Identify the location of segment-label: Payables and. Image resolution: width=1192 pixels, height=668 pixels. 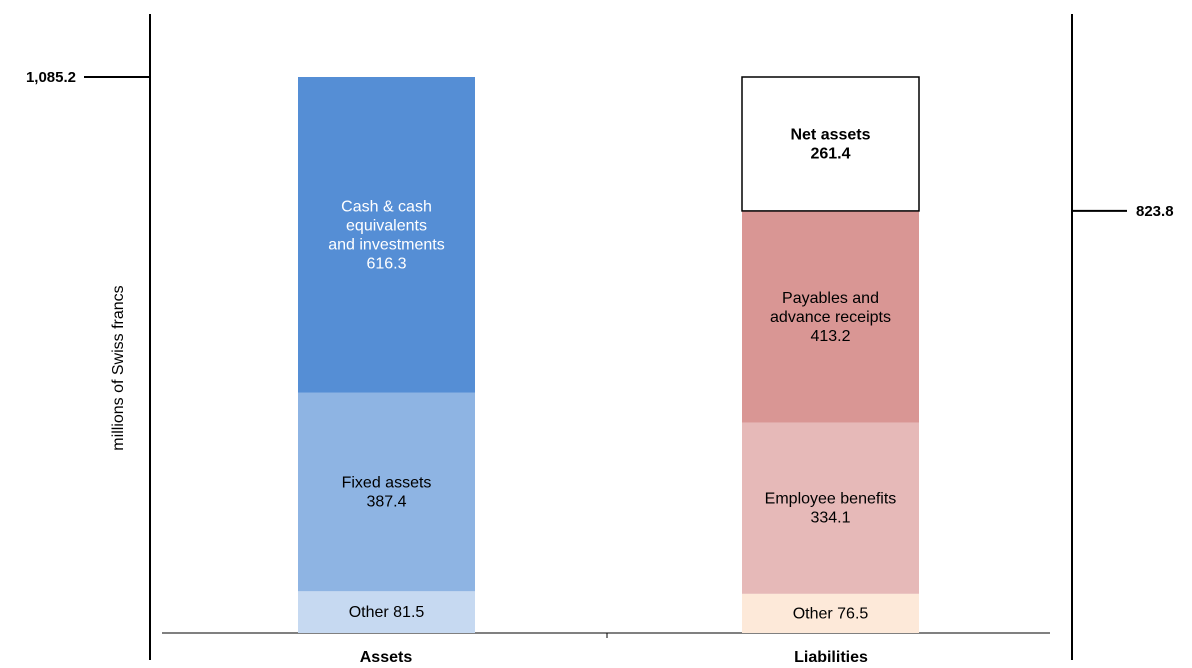
(830, 298).